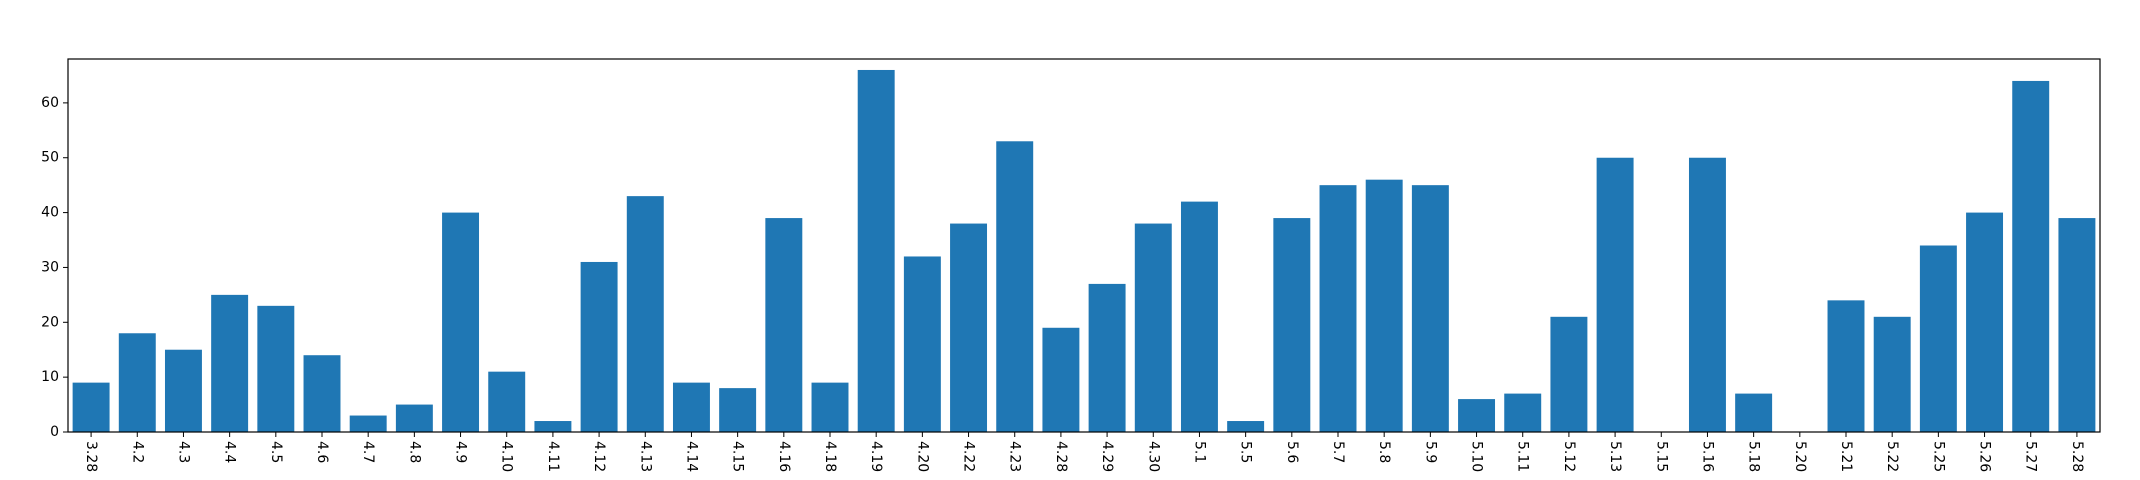  Describe the element at coordinates (368, 452) in the screenshot. I see `x-tick-label: 4.7` at that location.